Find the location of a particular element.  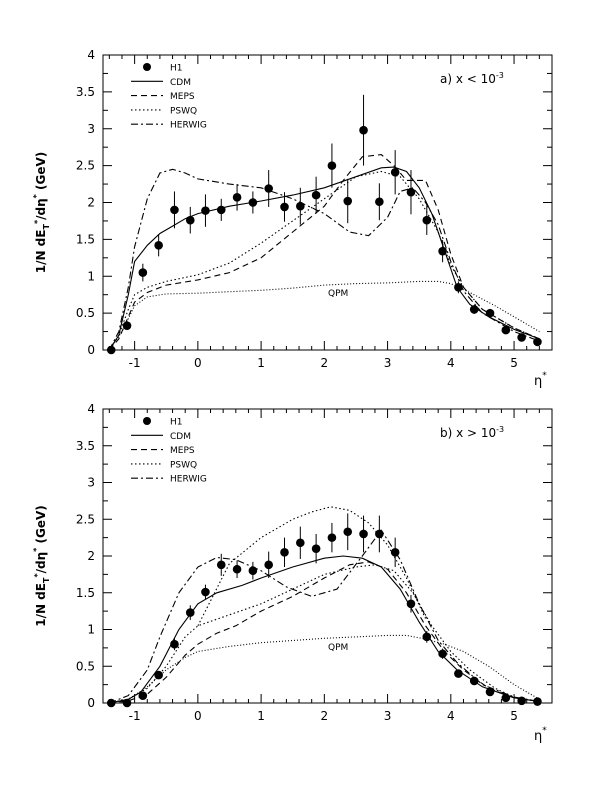

legend-label-cdm: CDM is located at coordinates (180, 83).